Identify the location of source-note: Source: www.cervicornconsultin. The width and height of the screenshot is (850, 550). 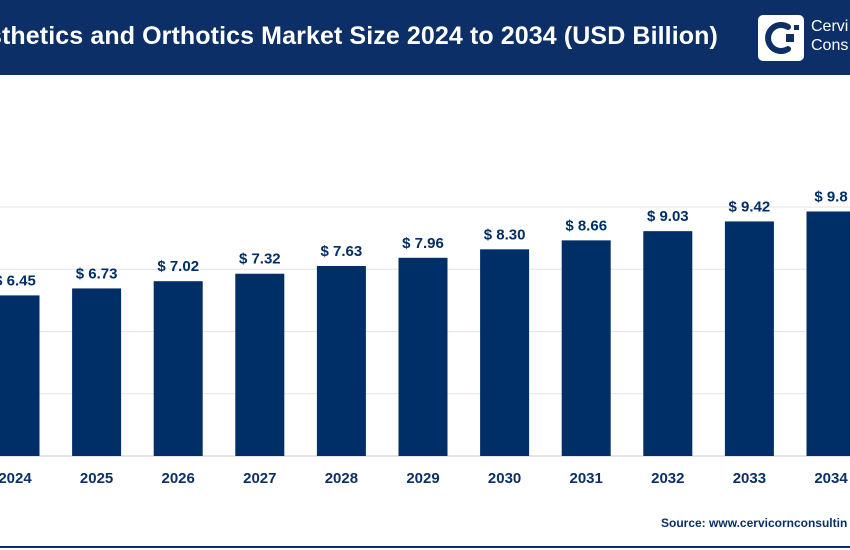
(754, 523).